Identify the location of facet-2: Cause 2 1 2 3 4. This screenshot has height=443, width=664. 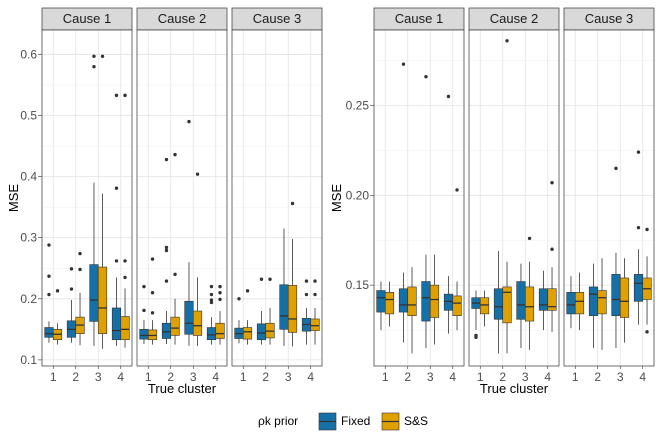
(514, 195).